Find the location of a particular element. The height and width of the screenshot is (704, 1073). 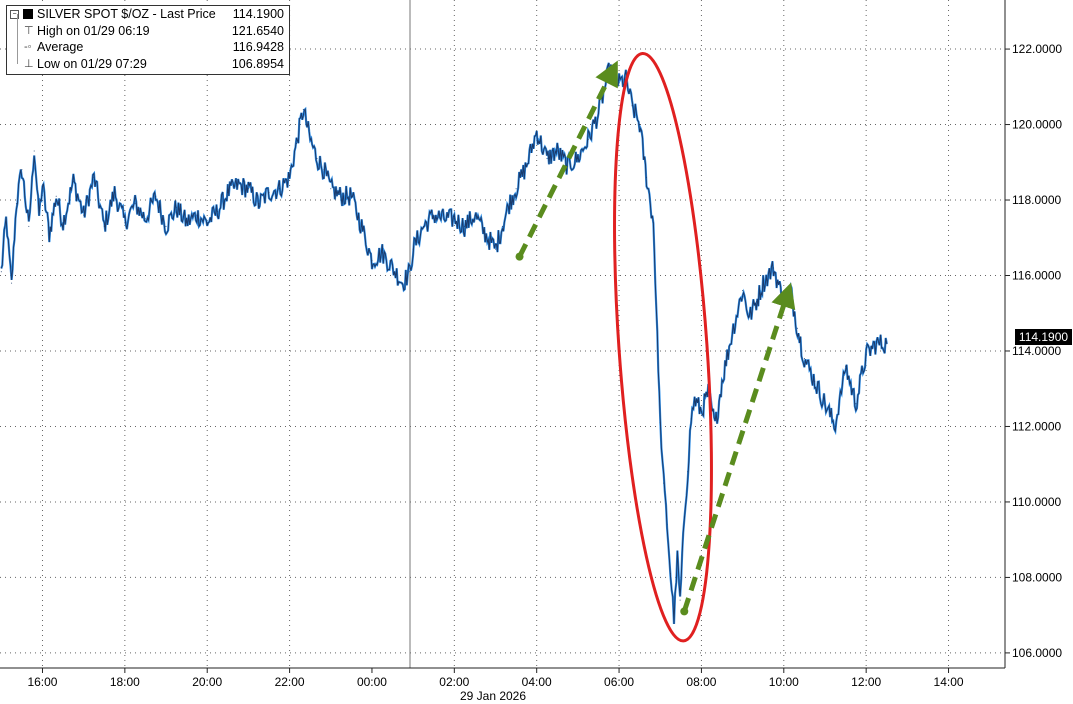

legend-high-label: High on 01/29 06:19 is located at coordinates (93, 30).